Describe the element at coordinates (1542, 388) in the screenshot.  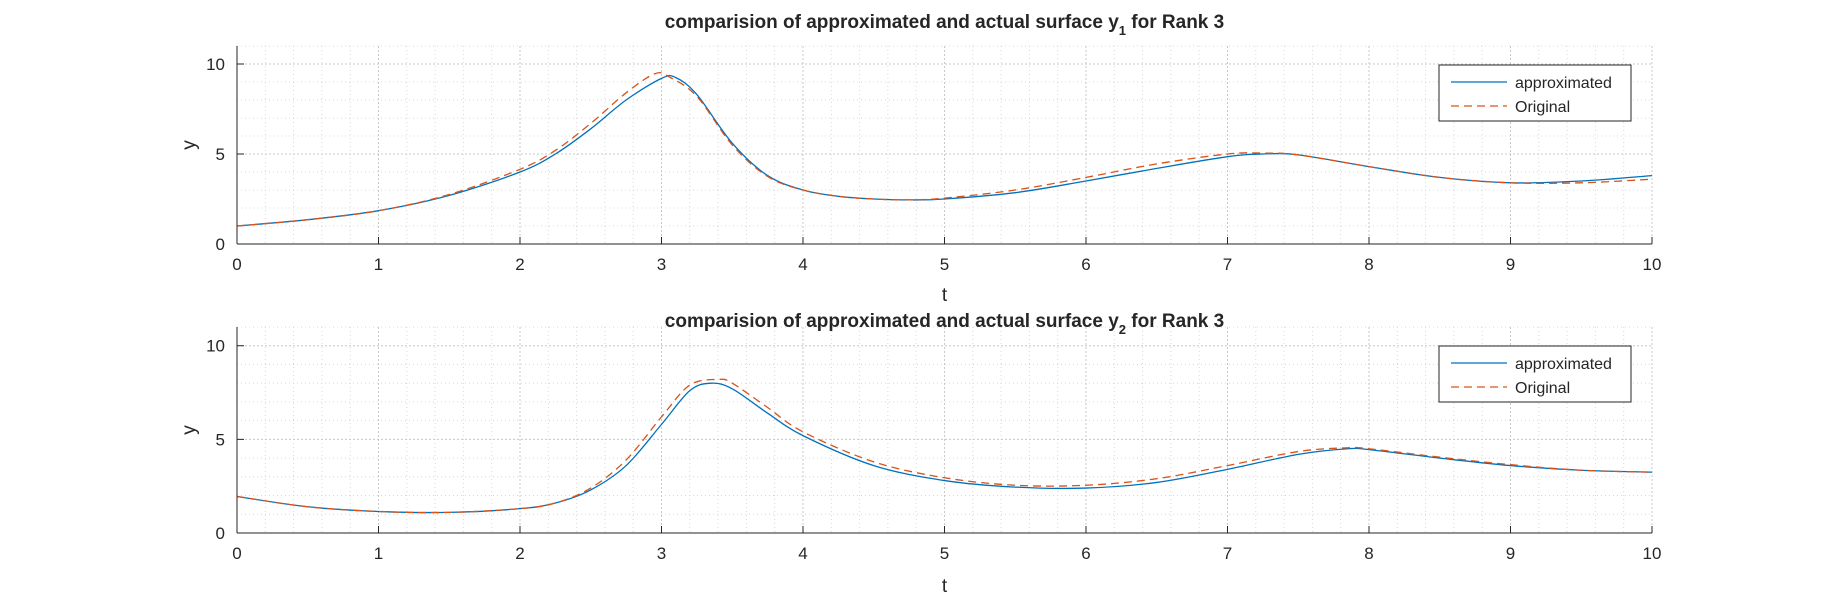
I see `legend-label-original-y2: Original` at that location.